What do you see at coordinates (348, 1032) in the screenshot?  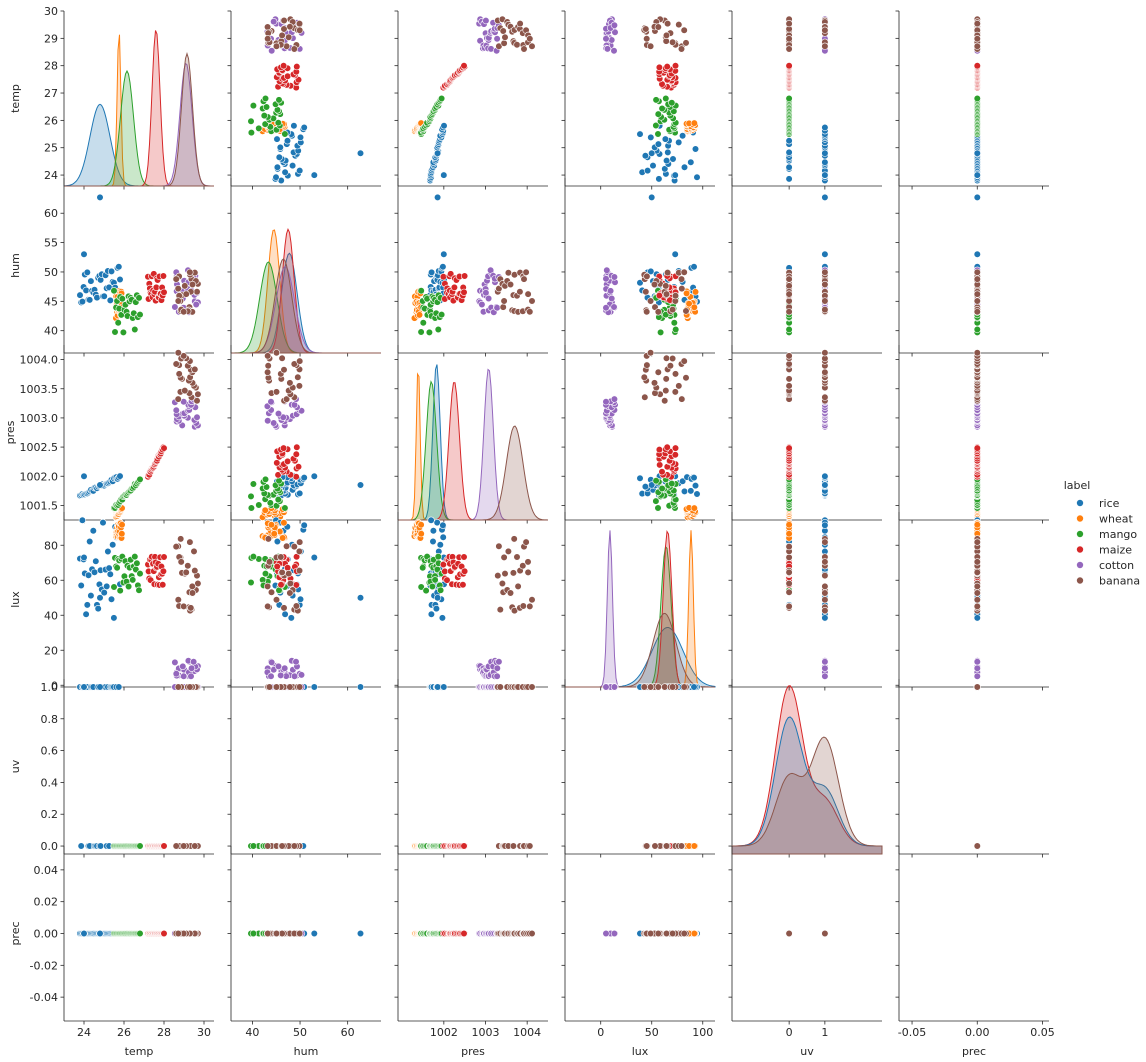 I see `x-tick-label: 60` at bounding box center [348, 1032].